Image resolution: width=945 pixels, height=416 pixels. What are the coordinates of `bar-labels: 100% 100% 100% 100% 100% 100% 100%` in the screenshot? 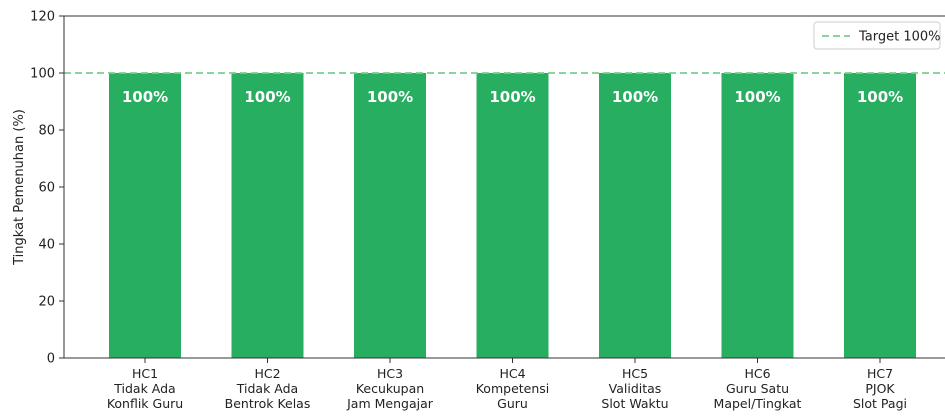 It's located at (512, 97).